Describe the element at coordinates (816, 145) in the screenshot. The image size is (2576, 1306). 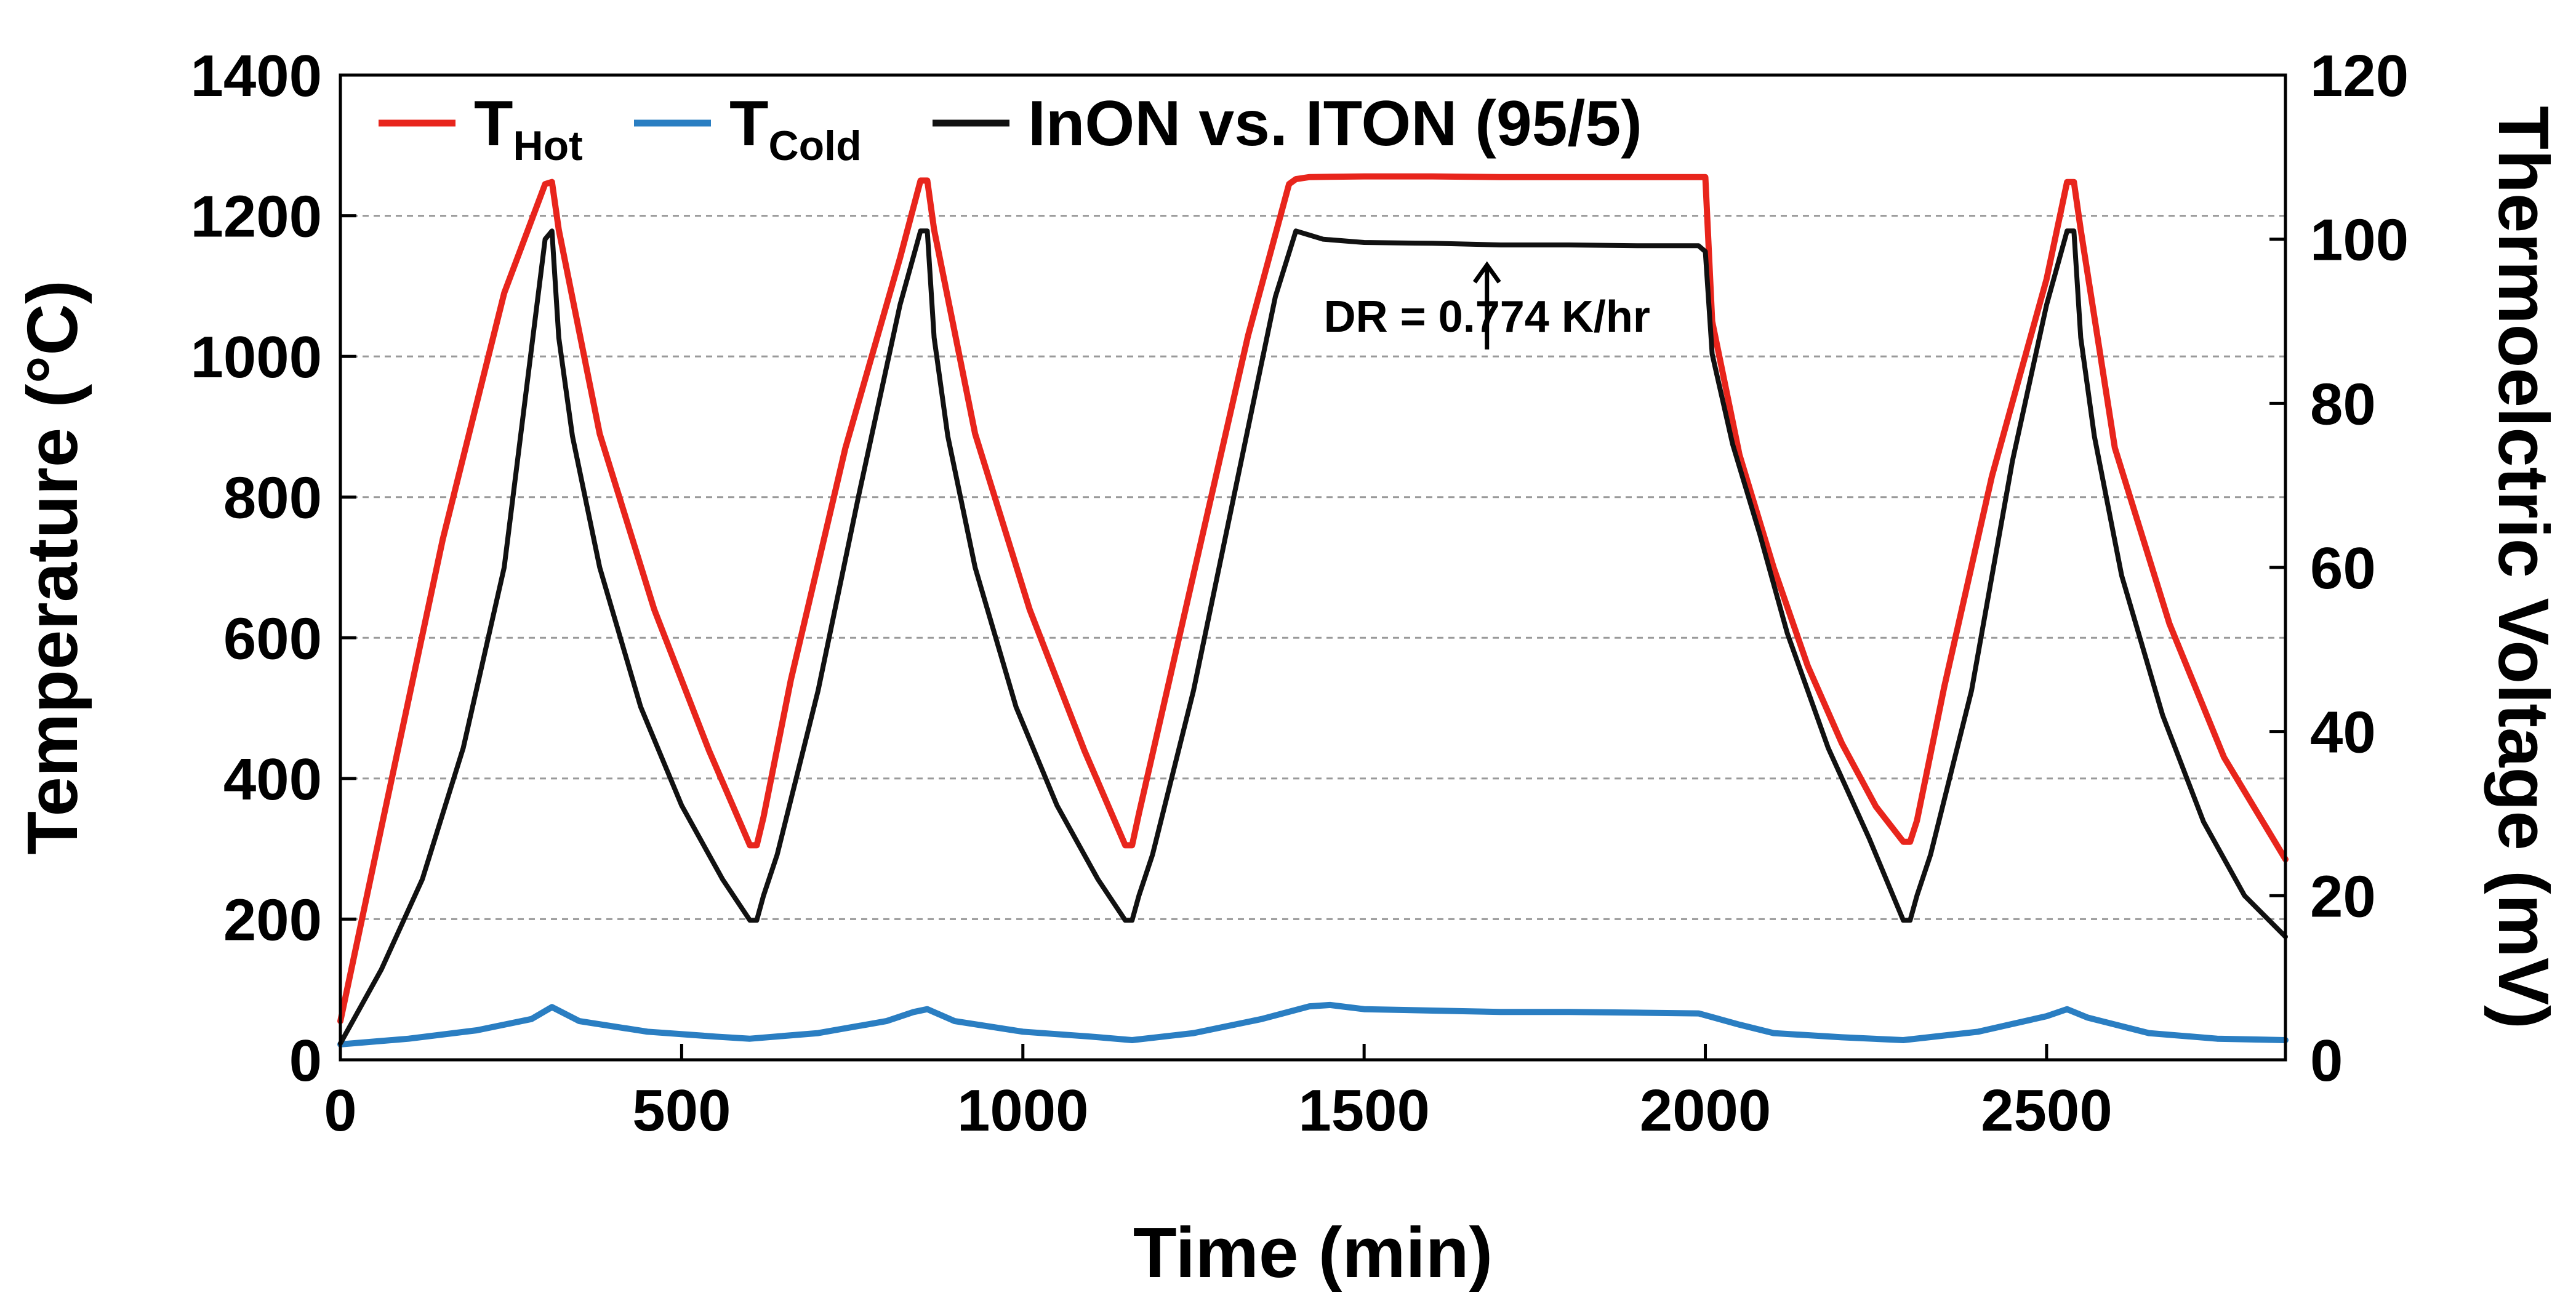
I see `legend-label-t-cold-sub: Cold` at that location.